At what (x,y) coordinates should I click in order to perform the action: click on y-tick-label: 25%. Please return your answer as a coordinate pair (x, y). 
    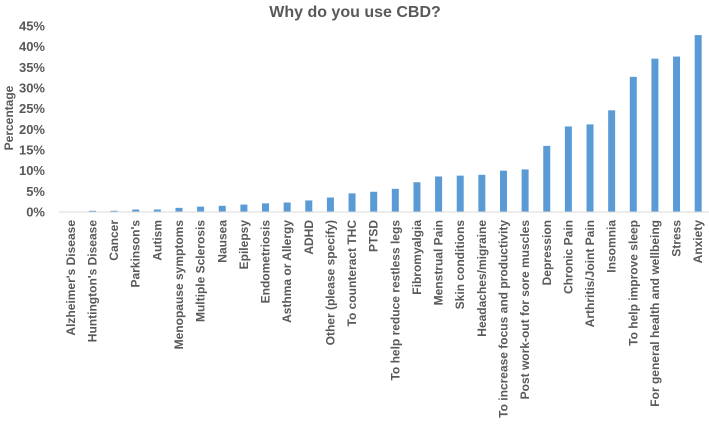
    Looking at the image, I should click on (32, 108).